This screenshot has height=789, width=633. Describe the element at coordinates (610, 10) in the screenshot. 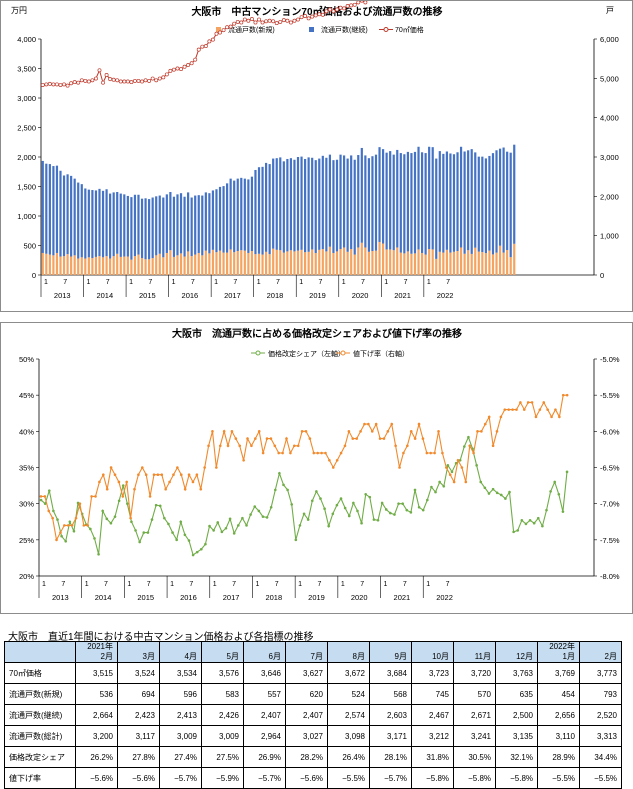

I see `right-axis-unit: 戸` at that location.